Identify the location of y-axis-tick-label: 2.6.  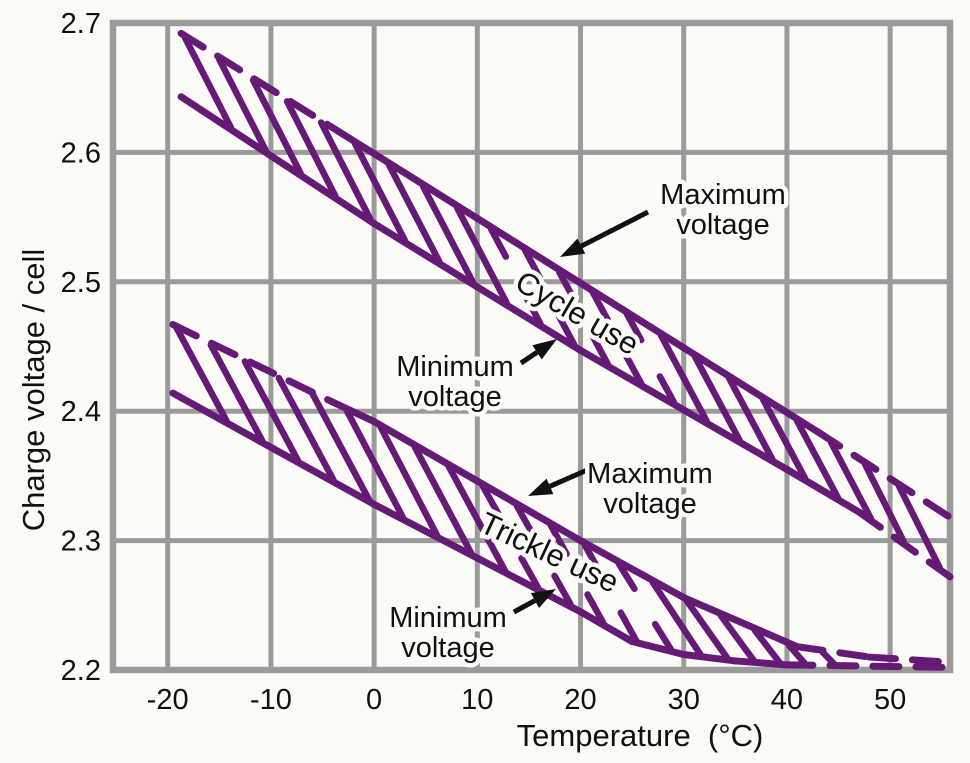
(81, 153).